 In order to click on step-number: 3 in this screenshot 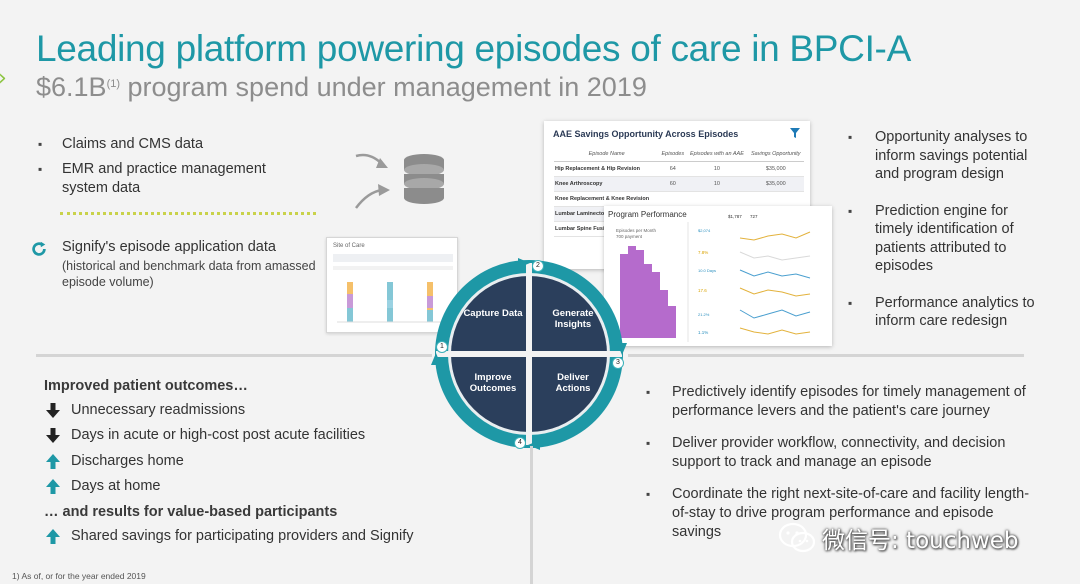, I will do `click(618, 363)`.